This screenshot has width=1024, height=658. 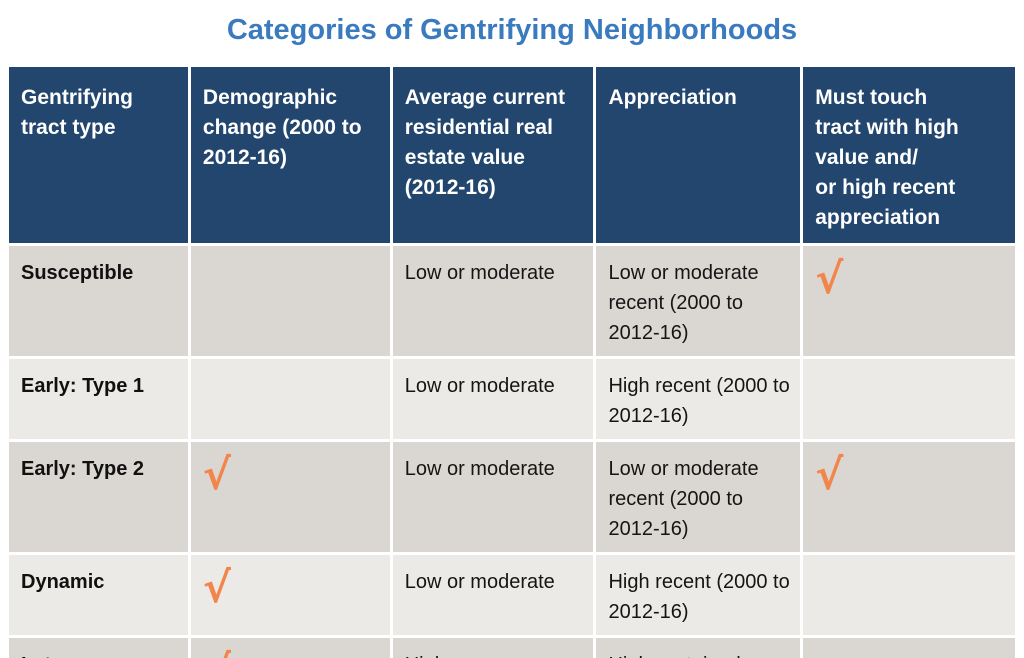 What do you see at coordinates (98, 648) in the screenshot?
I see `row-label: Late` at bounding box center [98, 648].